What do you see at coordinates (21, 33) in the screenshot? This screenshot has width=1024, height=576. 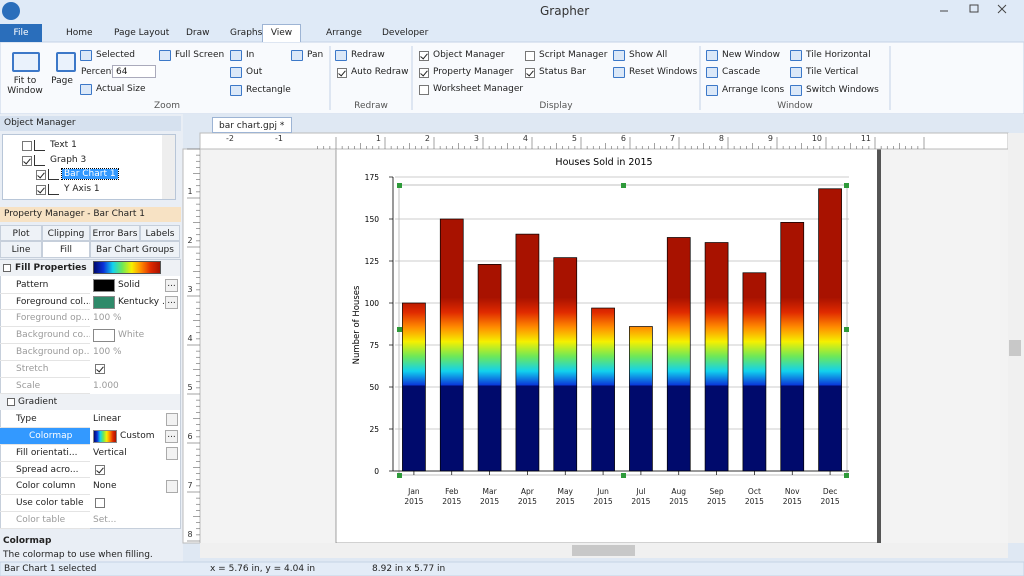 I see `ribbon-tab: File` at bounding box center [21, 33].